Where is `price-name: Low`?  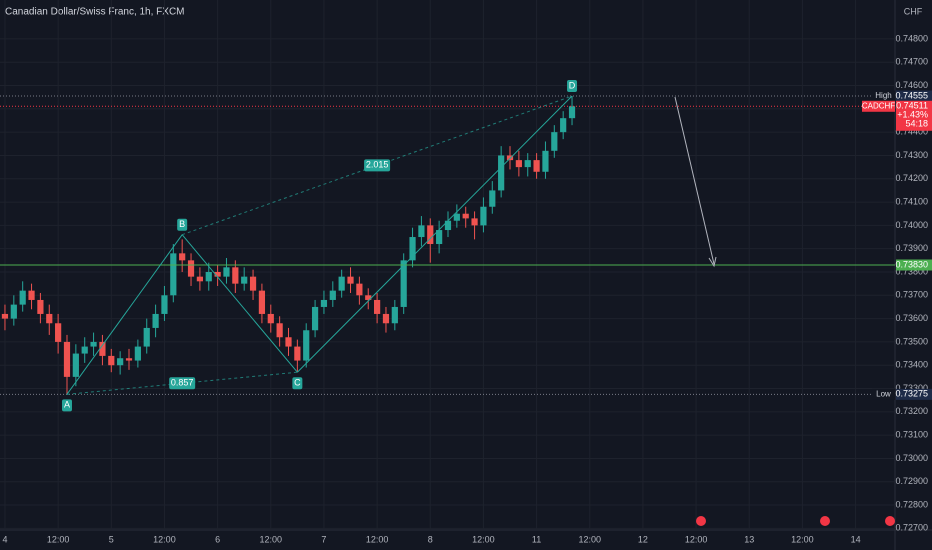 price-name: Low is located at coordinates (883, 393).